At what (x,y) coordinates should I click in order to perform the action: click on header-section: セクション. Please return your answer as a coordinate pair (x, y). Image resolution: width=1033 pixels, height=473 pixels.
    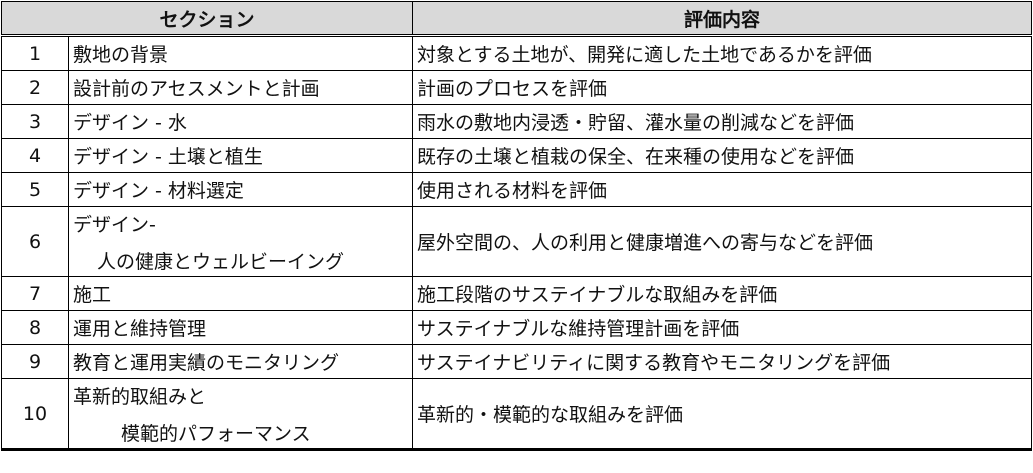
    Looking at the image, I should click on (207, 19).